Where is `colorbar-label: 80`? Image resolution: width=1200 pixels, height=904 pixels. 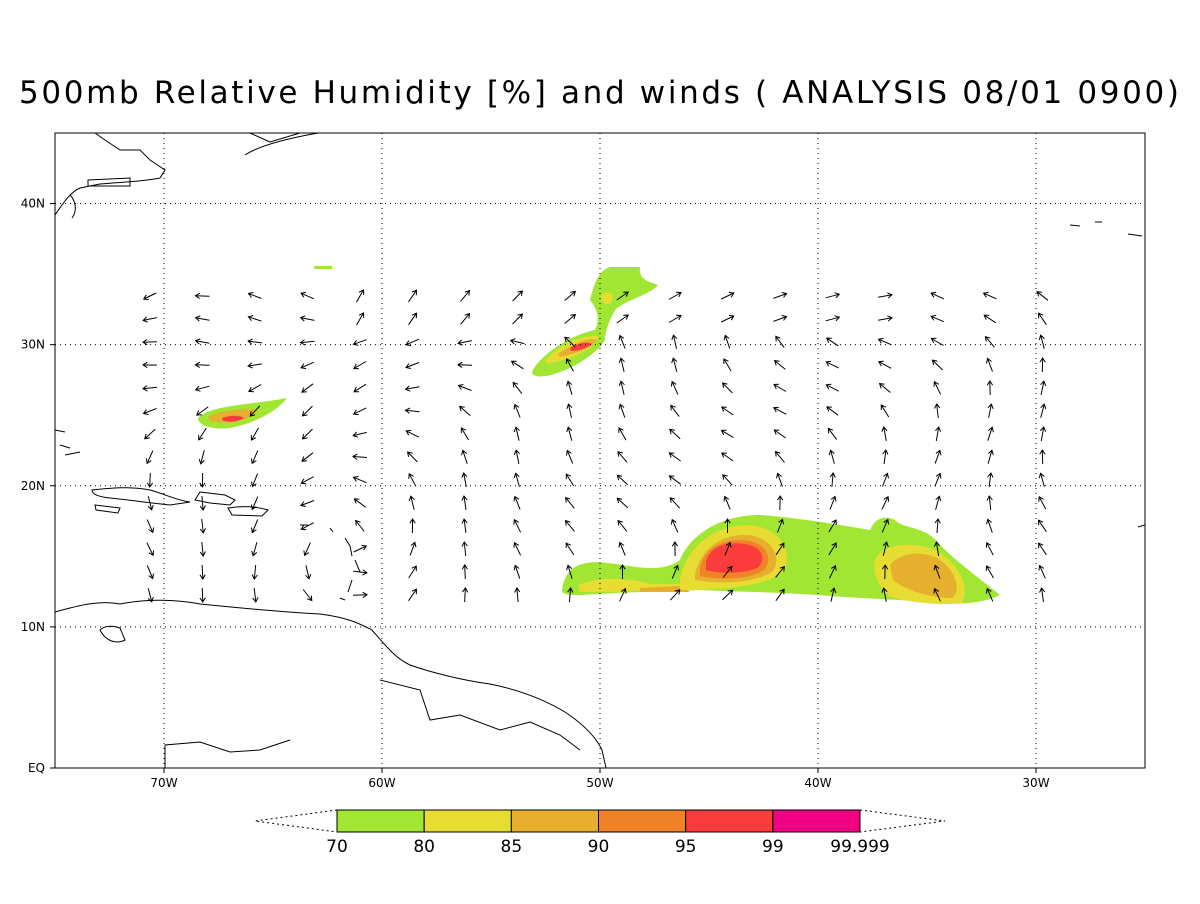
colorbar-label: 80 is located at coordinates (424, 847).